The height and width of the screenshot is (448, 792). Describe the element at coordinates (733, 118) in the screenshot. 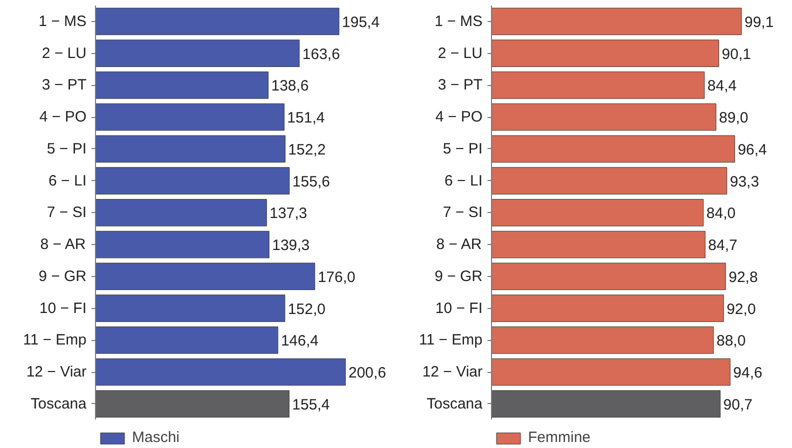

I see `data-label: 89,0` at that location.